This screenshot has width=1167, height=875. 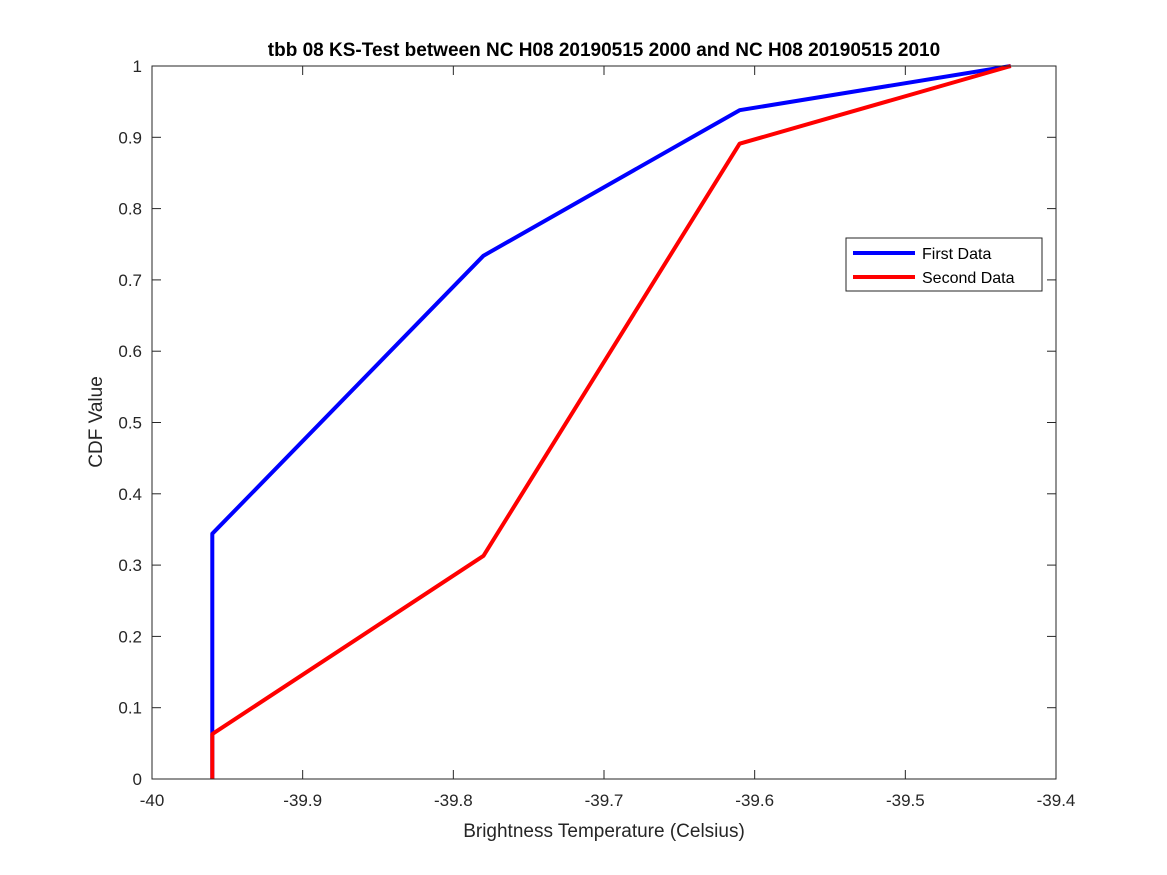 What do you see at coordinates (130, 137) in the screenshot?
I see `y-tick-label: 0.9` at bounding box center [130, 137].